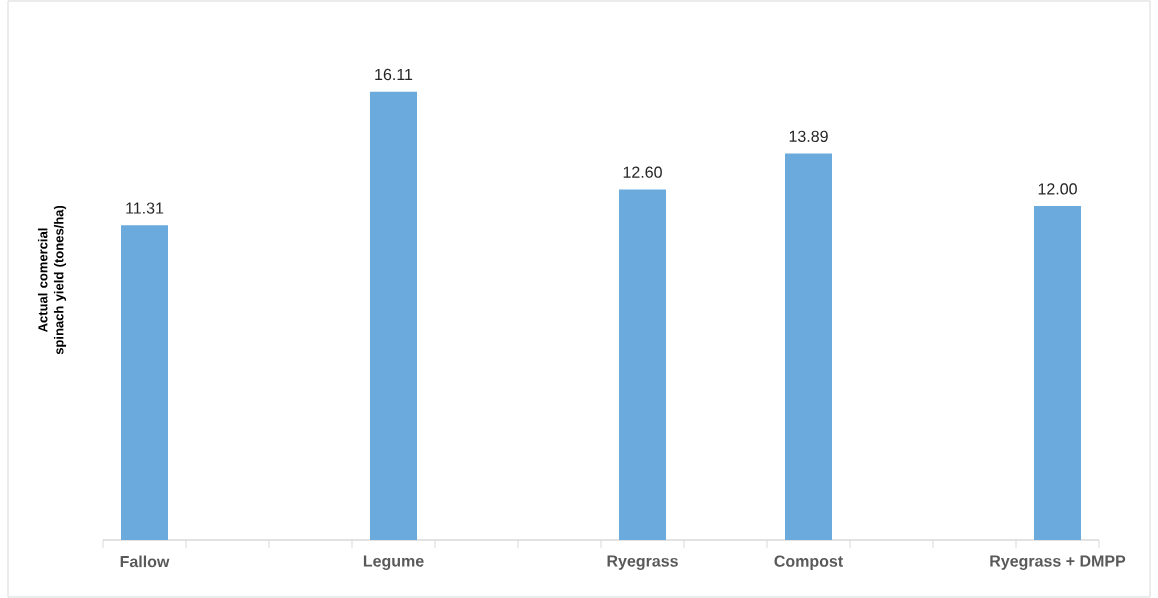  I want to click on data-label: 13.89, so click(808, 136).